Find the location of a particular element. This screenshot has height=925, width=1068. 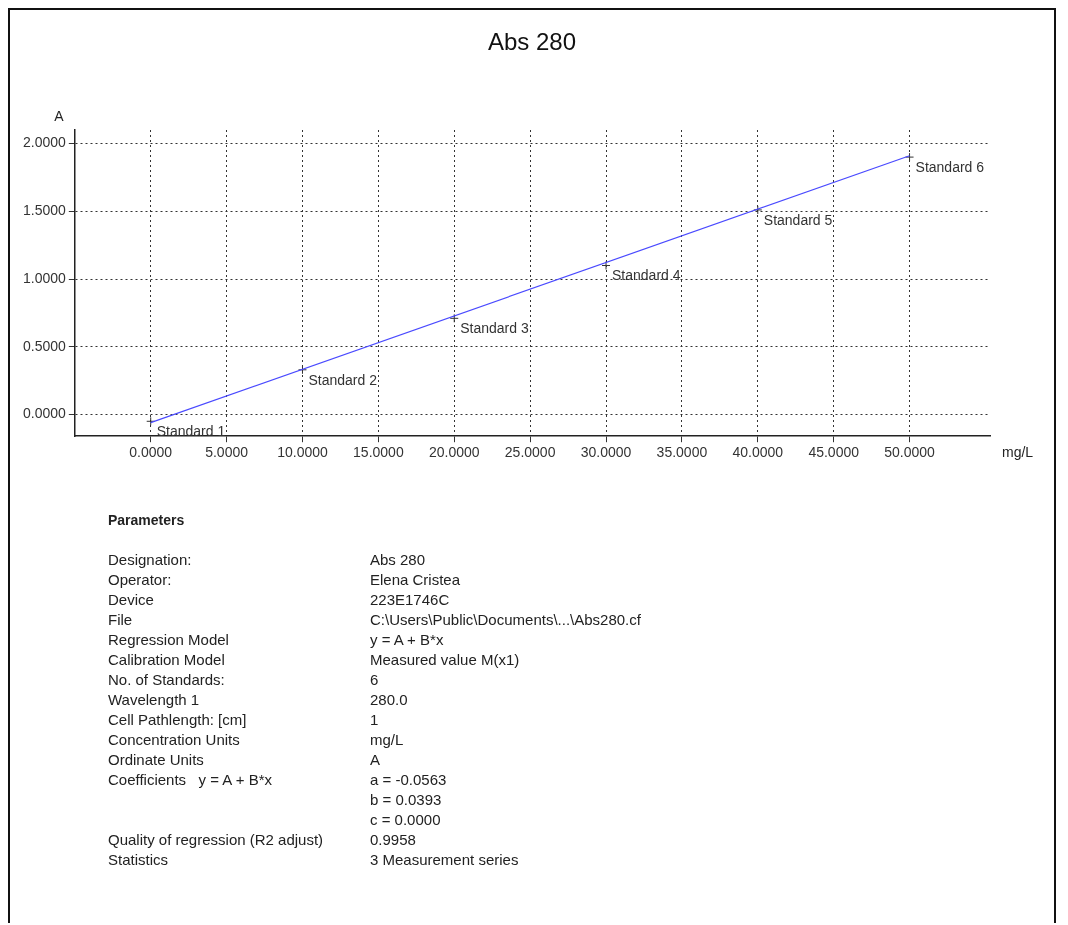

text: Designation: Abs 280 is located at coordinates (267, 559).